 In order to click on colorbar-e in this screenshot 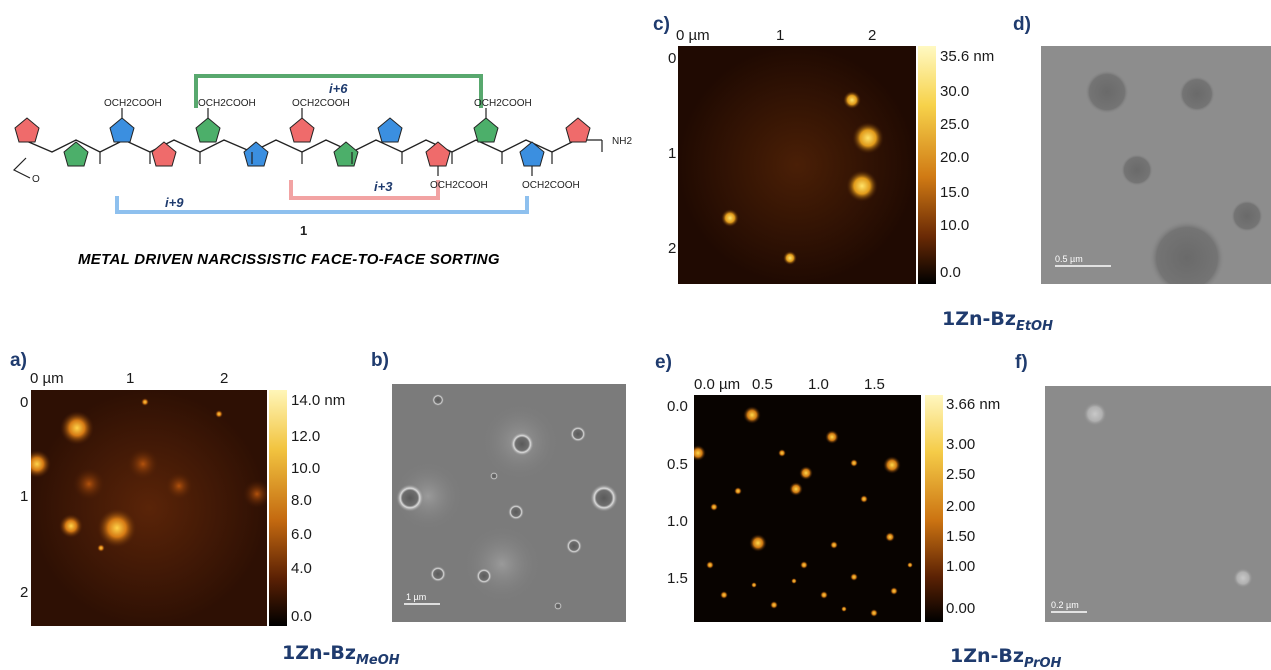, I will do `click(934, 508)`.